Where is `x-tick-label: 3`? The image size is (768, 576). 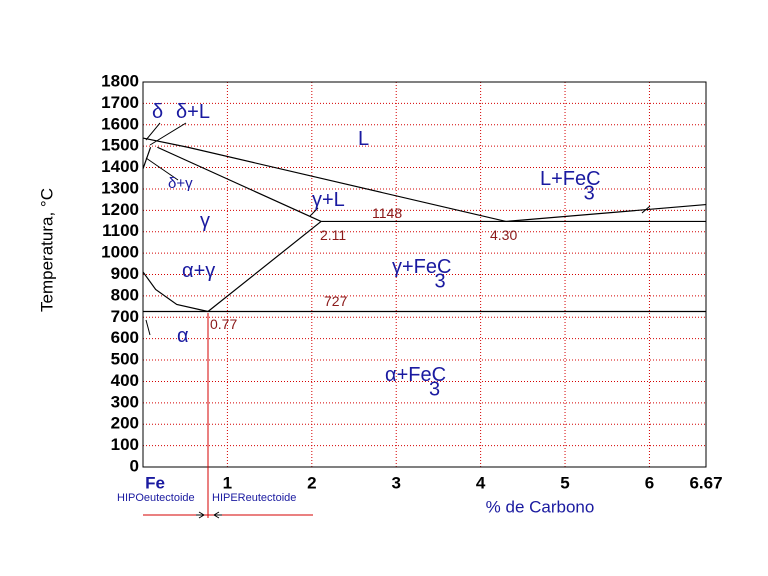 x-tick-label: 3 is located at coordinates (395, 482).